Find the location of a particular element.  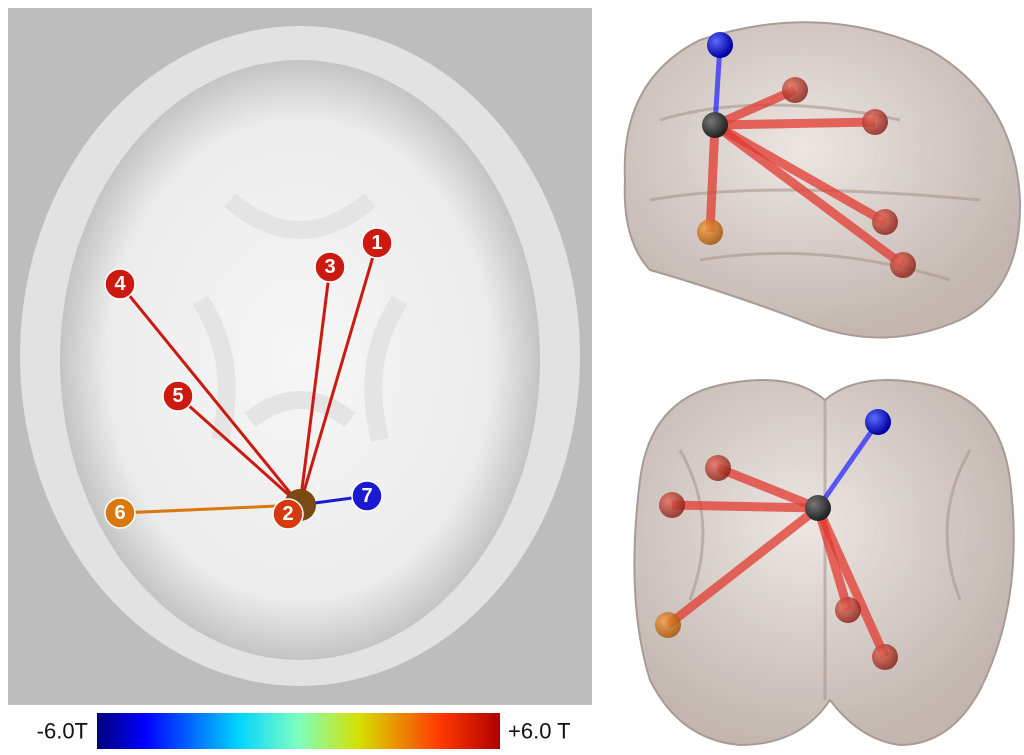

colorbar: -6.0T +6.0 T is located at coordinates (304, 731).